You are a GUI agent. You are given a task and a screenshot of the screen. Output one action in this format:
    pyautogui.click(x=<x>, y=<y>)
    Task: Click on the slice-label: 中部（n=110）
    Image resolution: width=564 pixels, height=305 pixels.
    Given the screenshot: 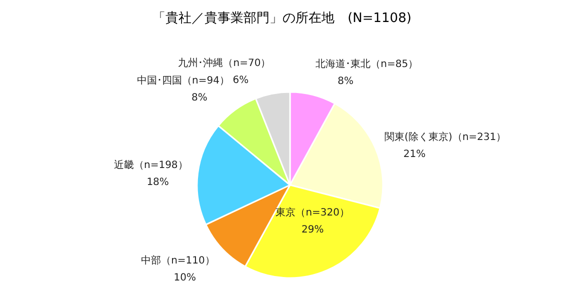 What is the action you would take?
    pyautogui.click(x=178, y=260)
    